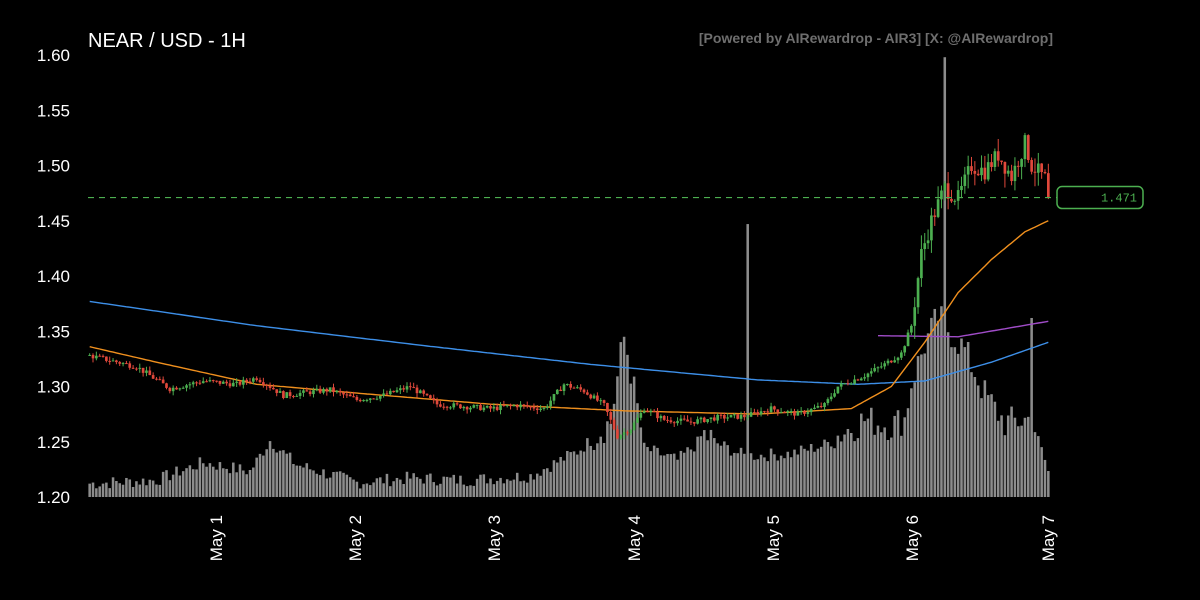  I want to click on last-price-label: 1.471, so click(1119, 199).